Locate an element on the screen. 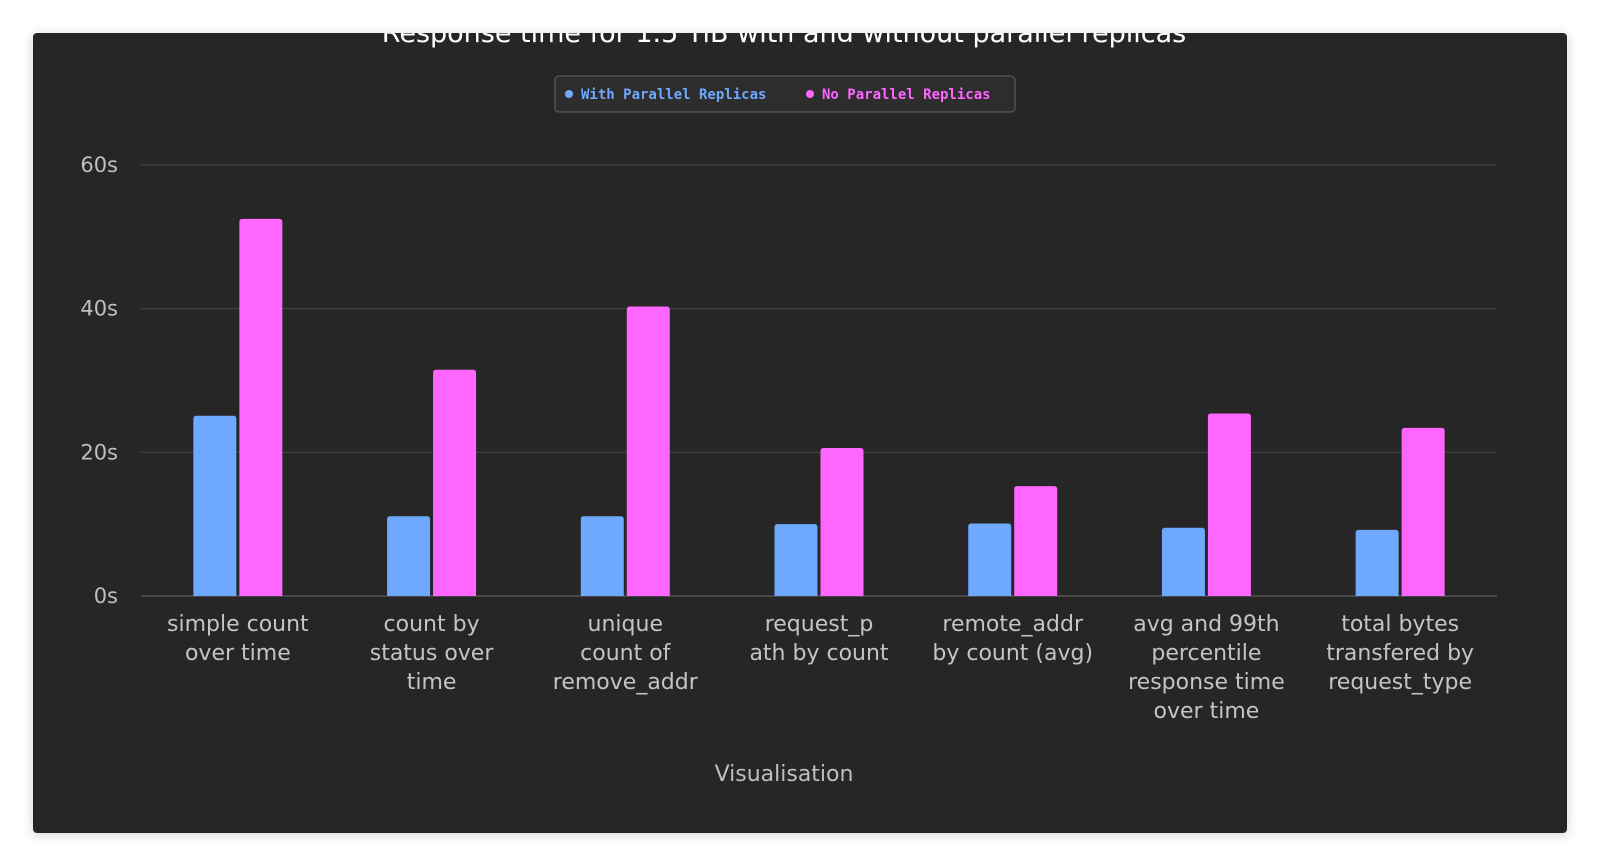 The width and height of the screenshot is (1600, 866). legend-label-with-parallel-replicas: With Parallel Replicas is located at coordinates (673, 95).